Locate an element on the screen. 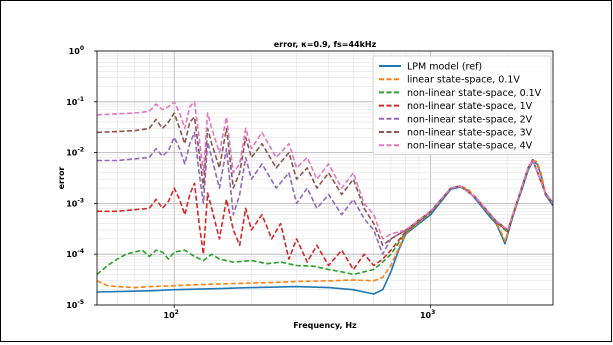 The height and width of the screenshot is (345, 613). legend-label: LPM model (ref) is located at coordinates (444, 67).